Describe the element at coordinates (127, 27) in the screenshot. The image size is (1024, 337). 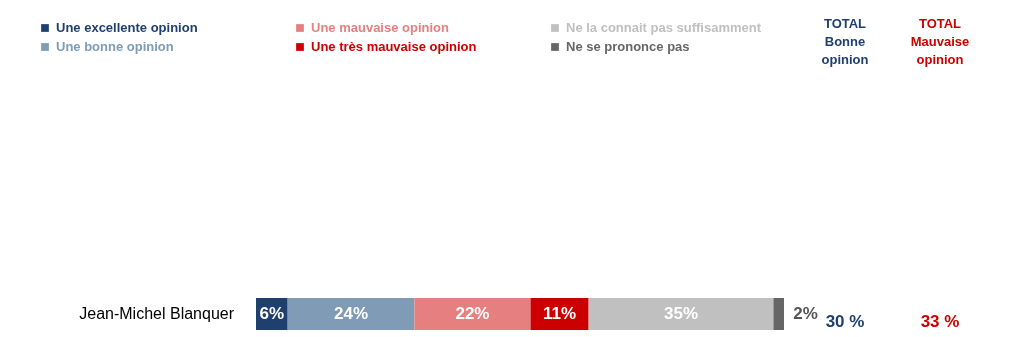
I see `legend-label: Une excellente opinion` at that location.